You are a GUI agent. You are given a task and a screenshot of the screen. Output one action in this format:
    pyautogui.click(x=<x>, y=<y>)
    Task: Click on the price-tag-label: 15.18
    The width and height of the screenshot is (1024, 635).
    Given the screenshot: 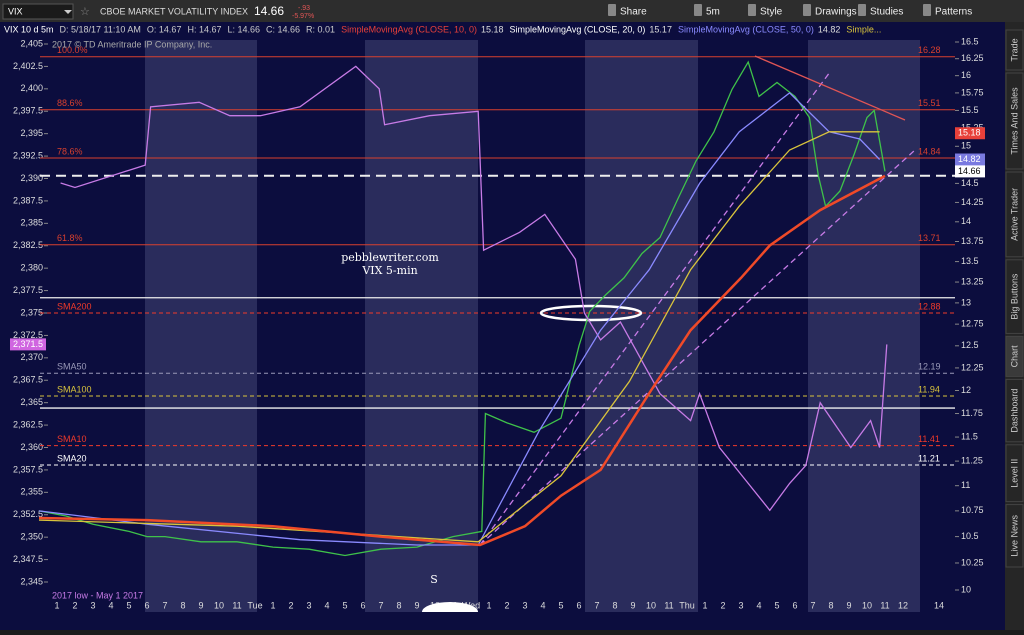 What is the action you would take?
    pyautogui.click(x=969, y=133)
    